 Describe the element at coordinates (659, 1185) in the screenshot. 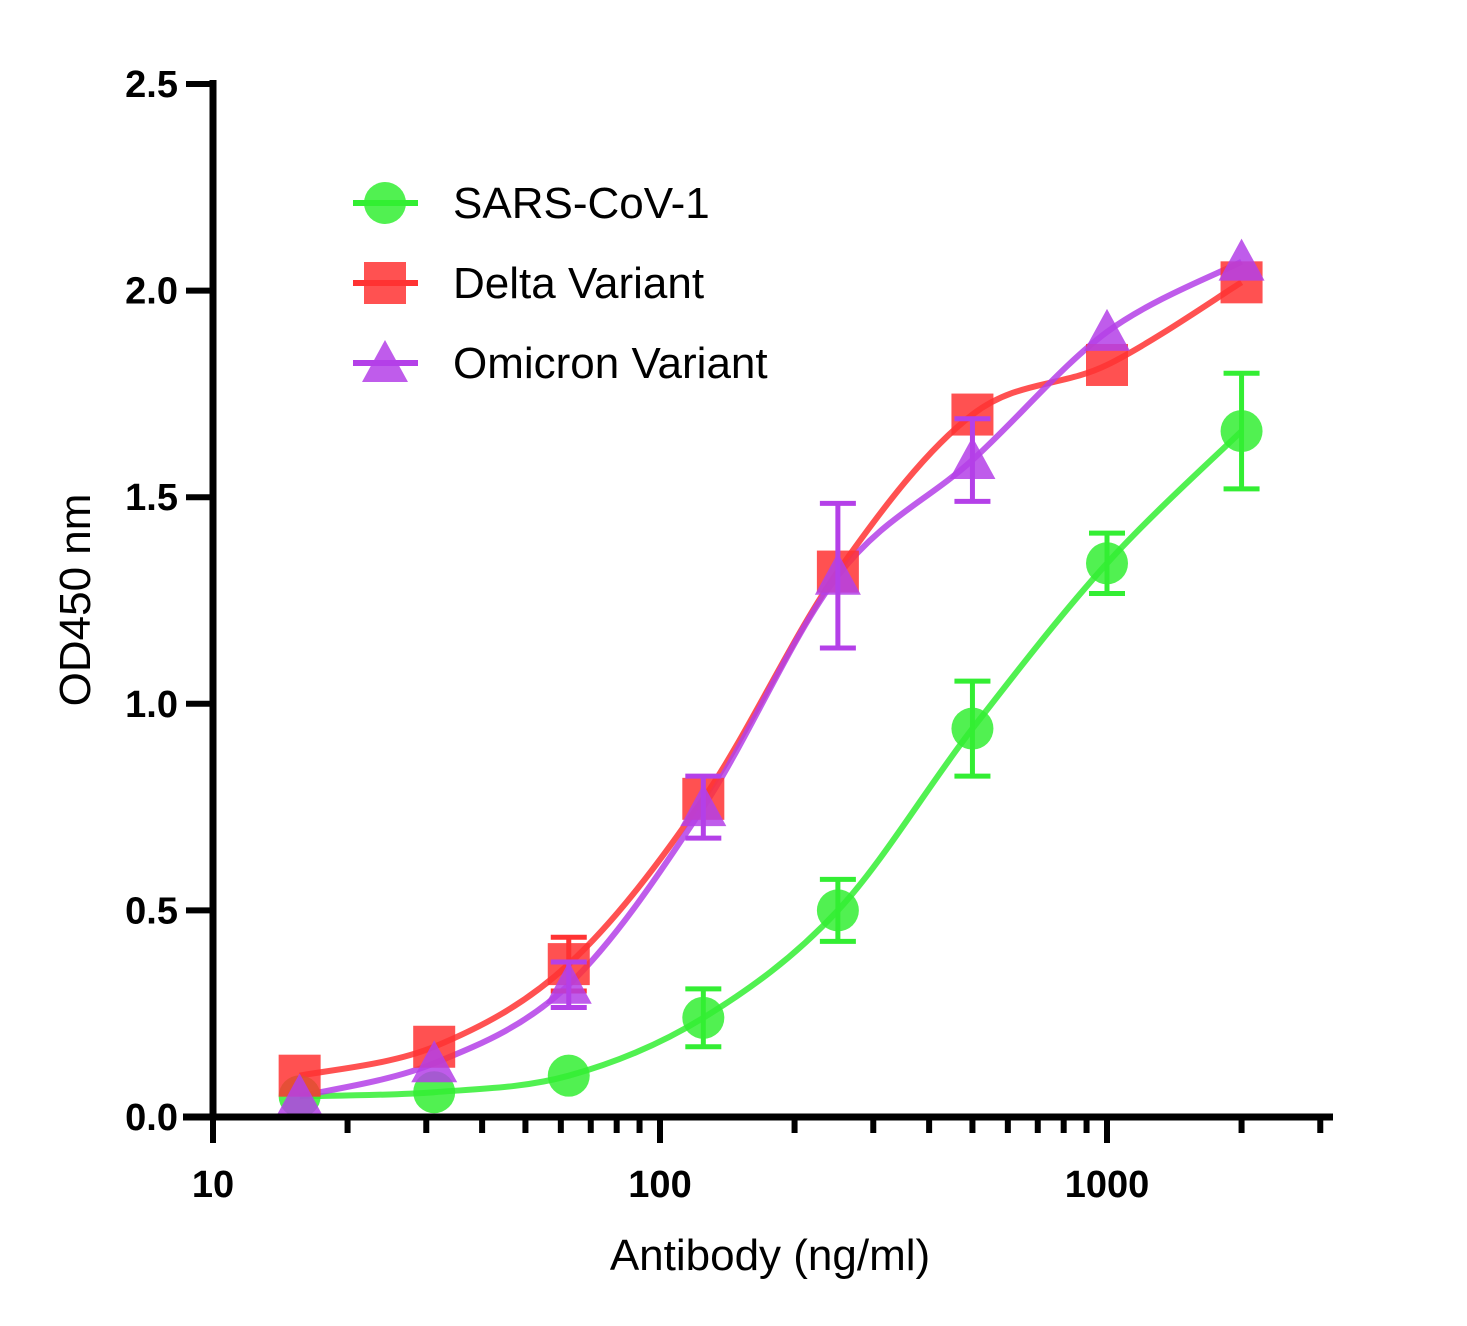

I see `x-tick-label: 100` at that location.